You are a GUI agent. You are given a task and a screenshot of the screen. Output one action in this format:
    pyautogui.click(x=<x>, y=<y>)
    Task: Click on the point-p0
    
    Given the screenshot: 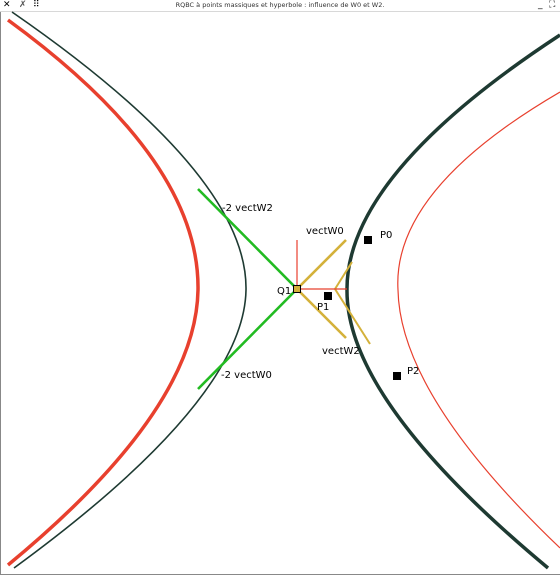 What is the action you would take?
    pyautogui.click(x=368, y=240)
    